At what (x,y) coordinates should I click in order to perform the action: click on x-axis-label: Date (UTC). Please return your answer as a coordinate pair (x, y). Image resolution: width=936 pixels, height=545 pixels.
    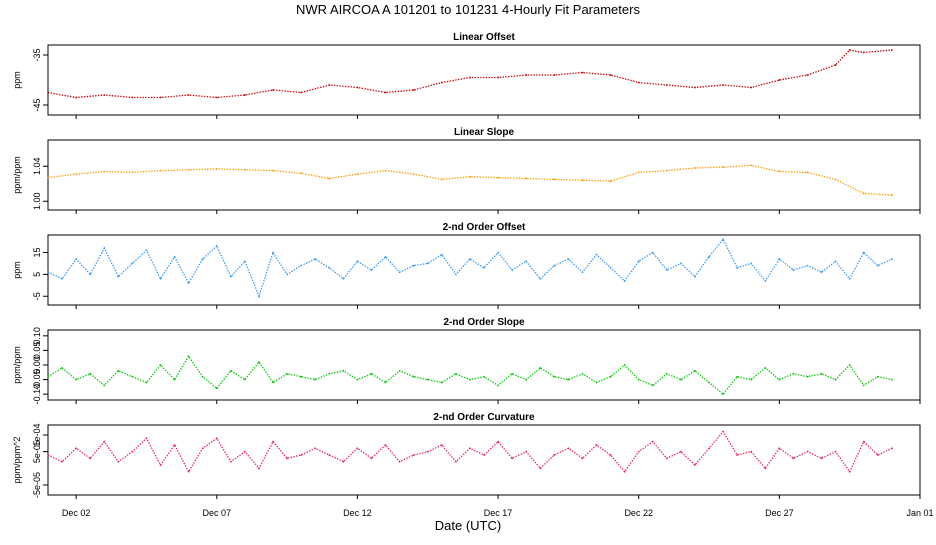
    Looking at the image, I should click on (468, 525).